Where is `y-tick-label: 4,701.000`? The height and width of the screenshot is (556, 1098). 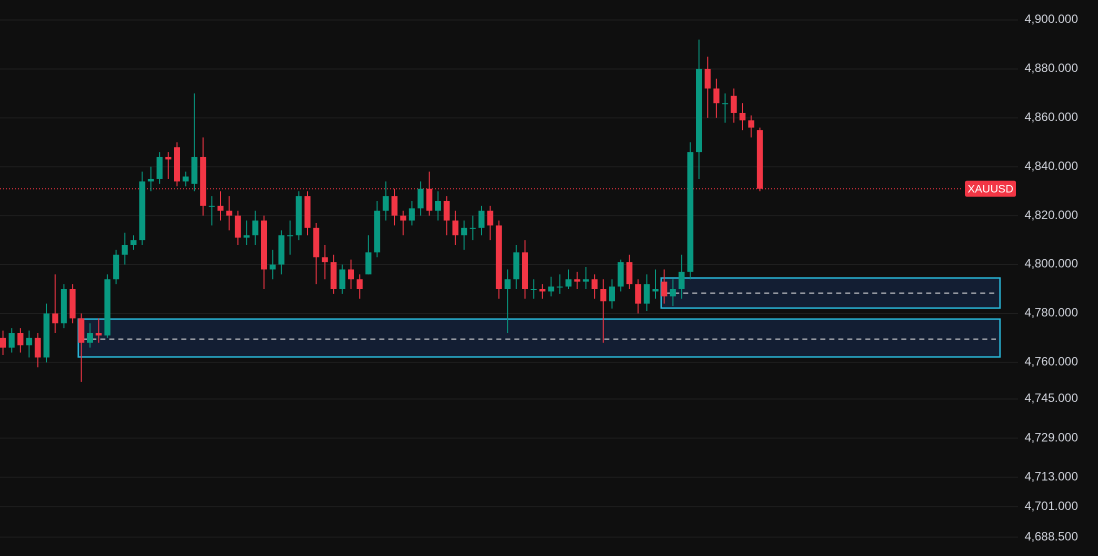 y-tick-label: 4,701.000 is located at coordinates (1052, 506).